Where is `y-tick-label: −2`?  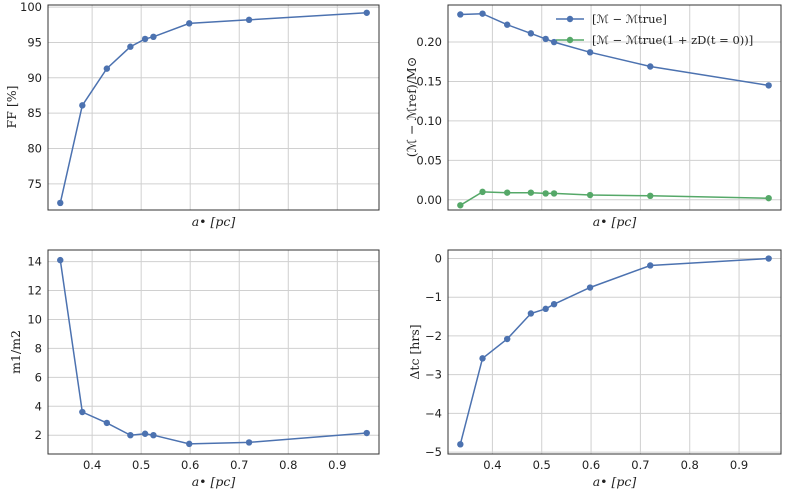
y-tick-label: −2 is located at coordinates (433, 336).